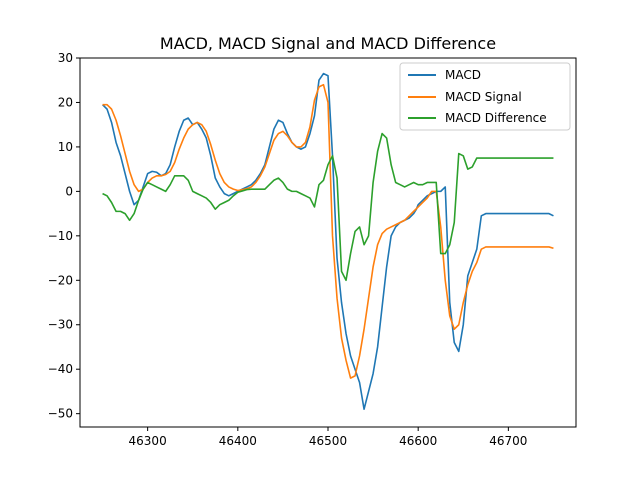 This screenshot has width=640, height=480. I want to click on x-tick-label: 46400, so click(238, 441).